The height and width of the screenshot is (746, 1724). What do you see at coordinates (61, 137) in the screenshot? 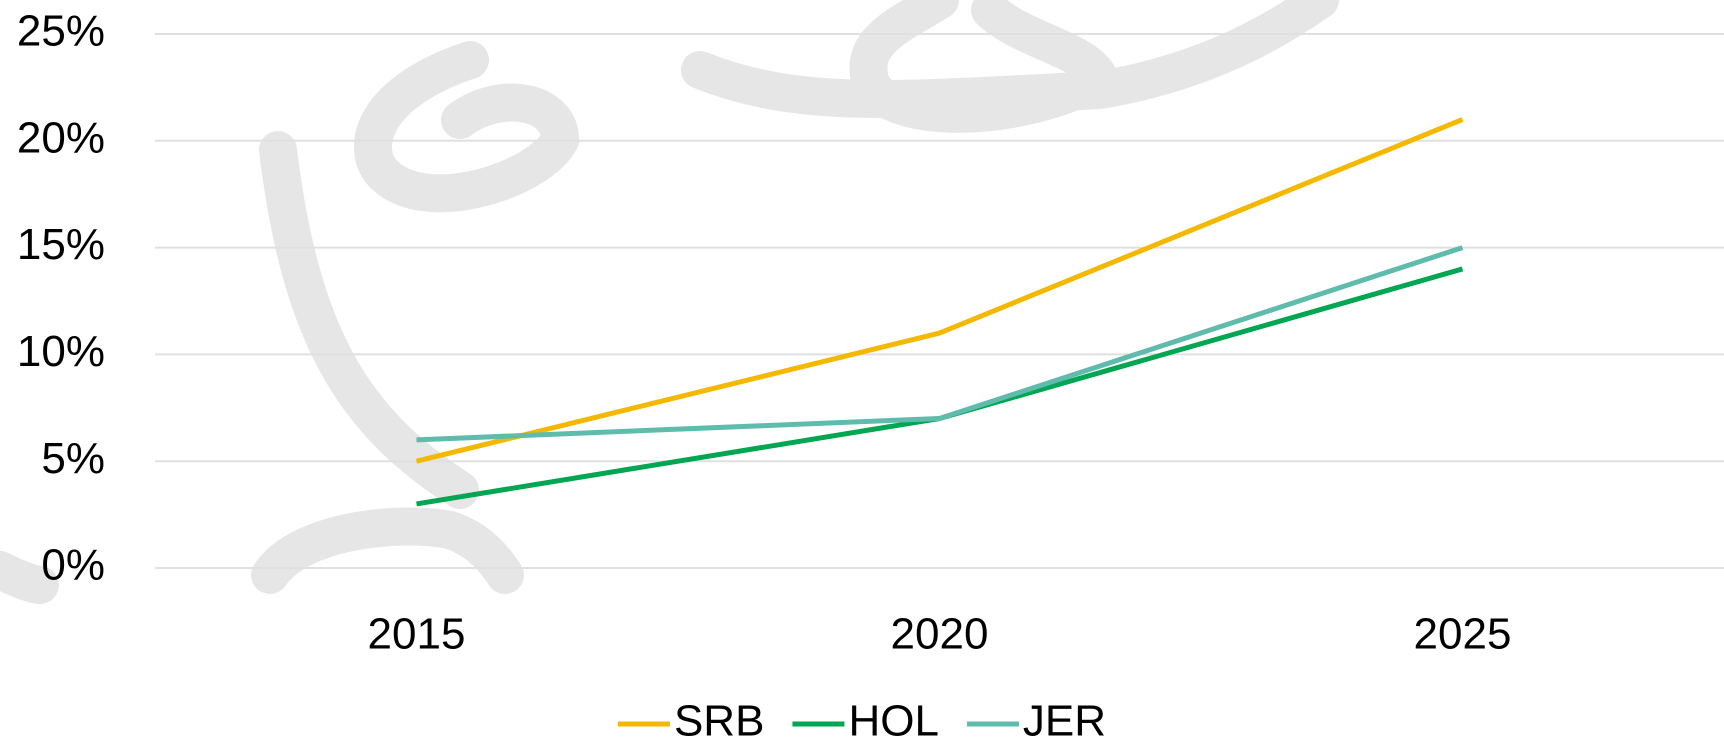
I see `y-tick-label: 20%` at bounding box center [61, 137].